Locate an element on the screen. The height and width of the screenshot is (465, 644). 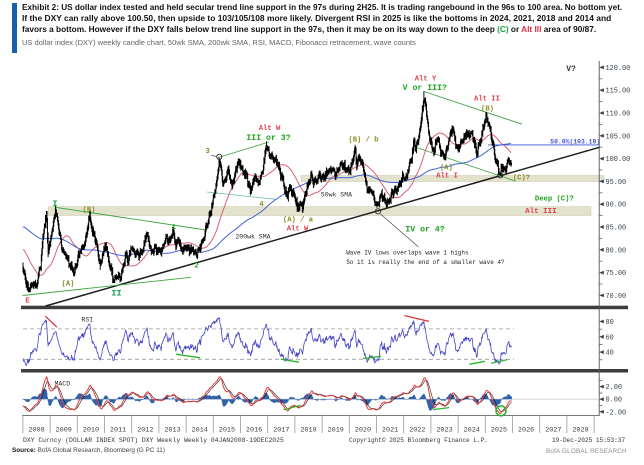
svg-text: 2008 is located at coordinates (36, 431).